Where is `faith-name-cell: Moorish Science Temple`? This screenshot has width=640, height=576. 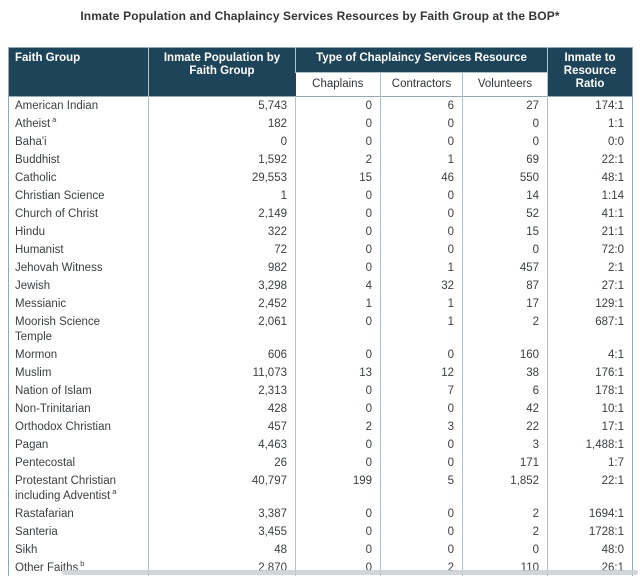
faith-name-cell: Moorish Science Temple is located at coordinates (78, 329).